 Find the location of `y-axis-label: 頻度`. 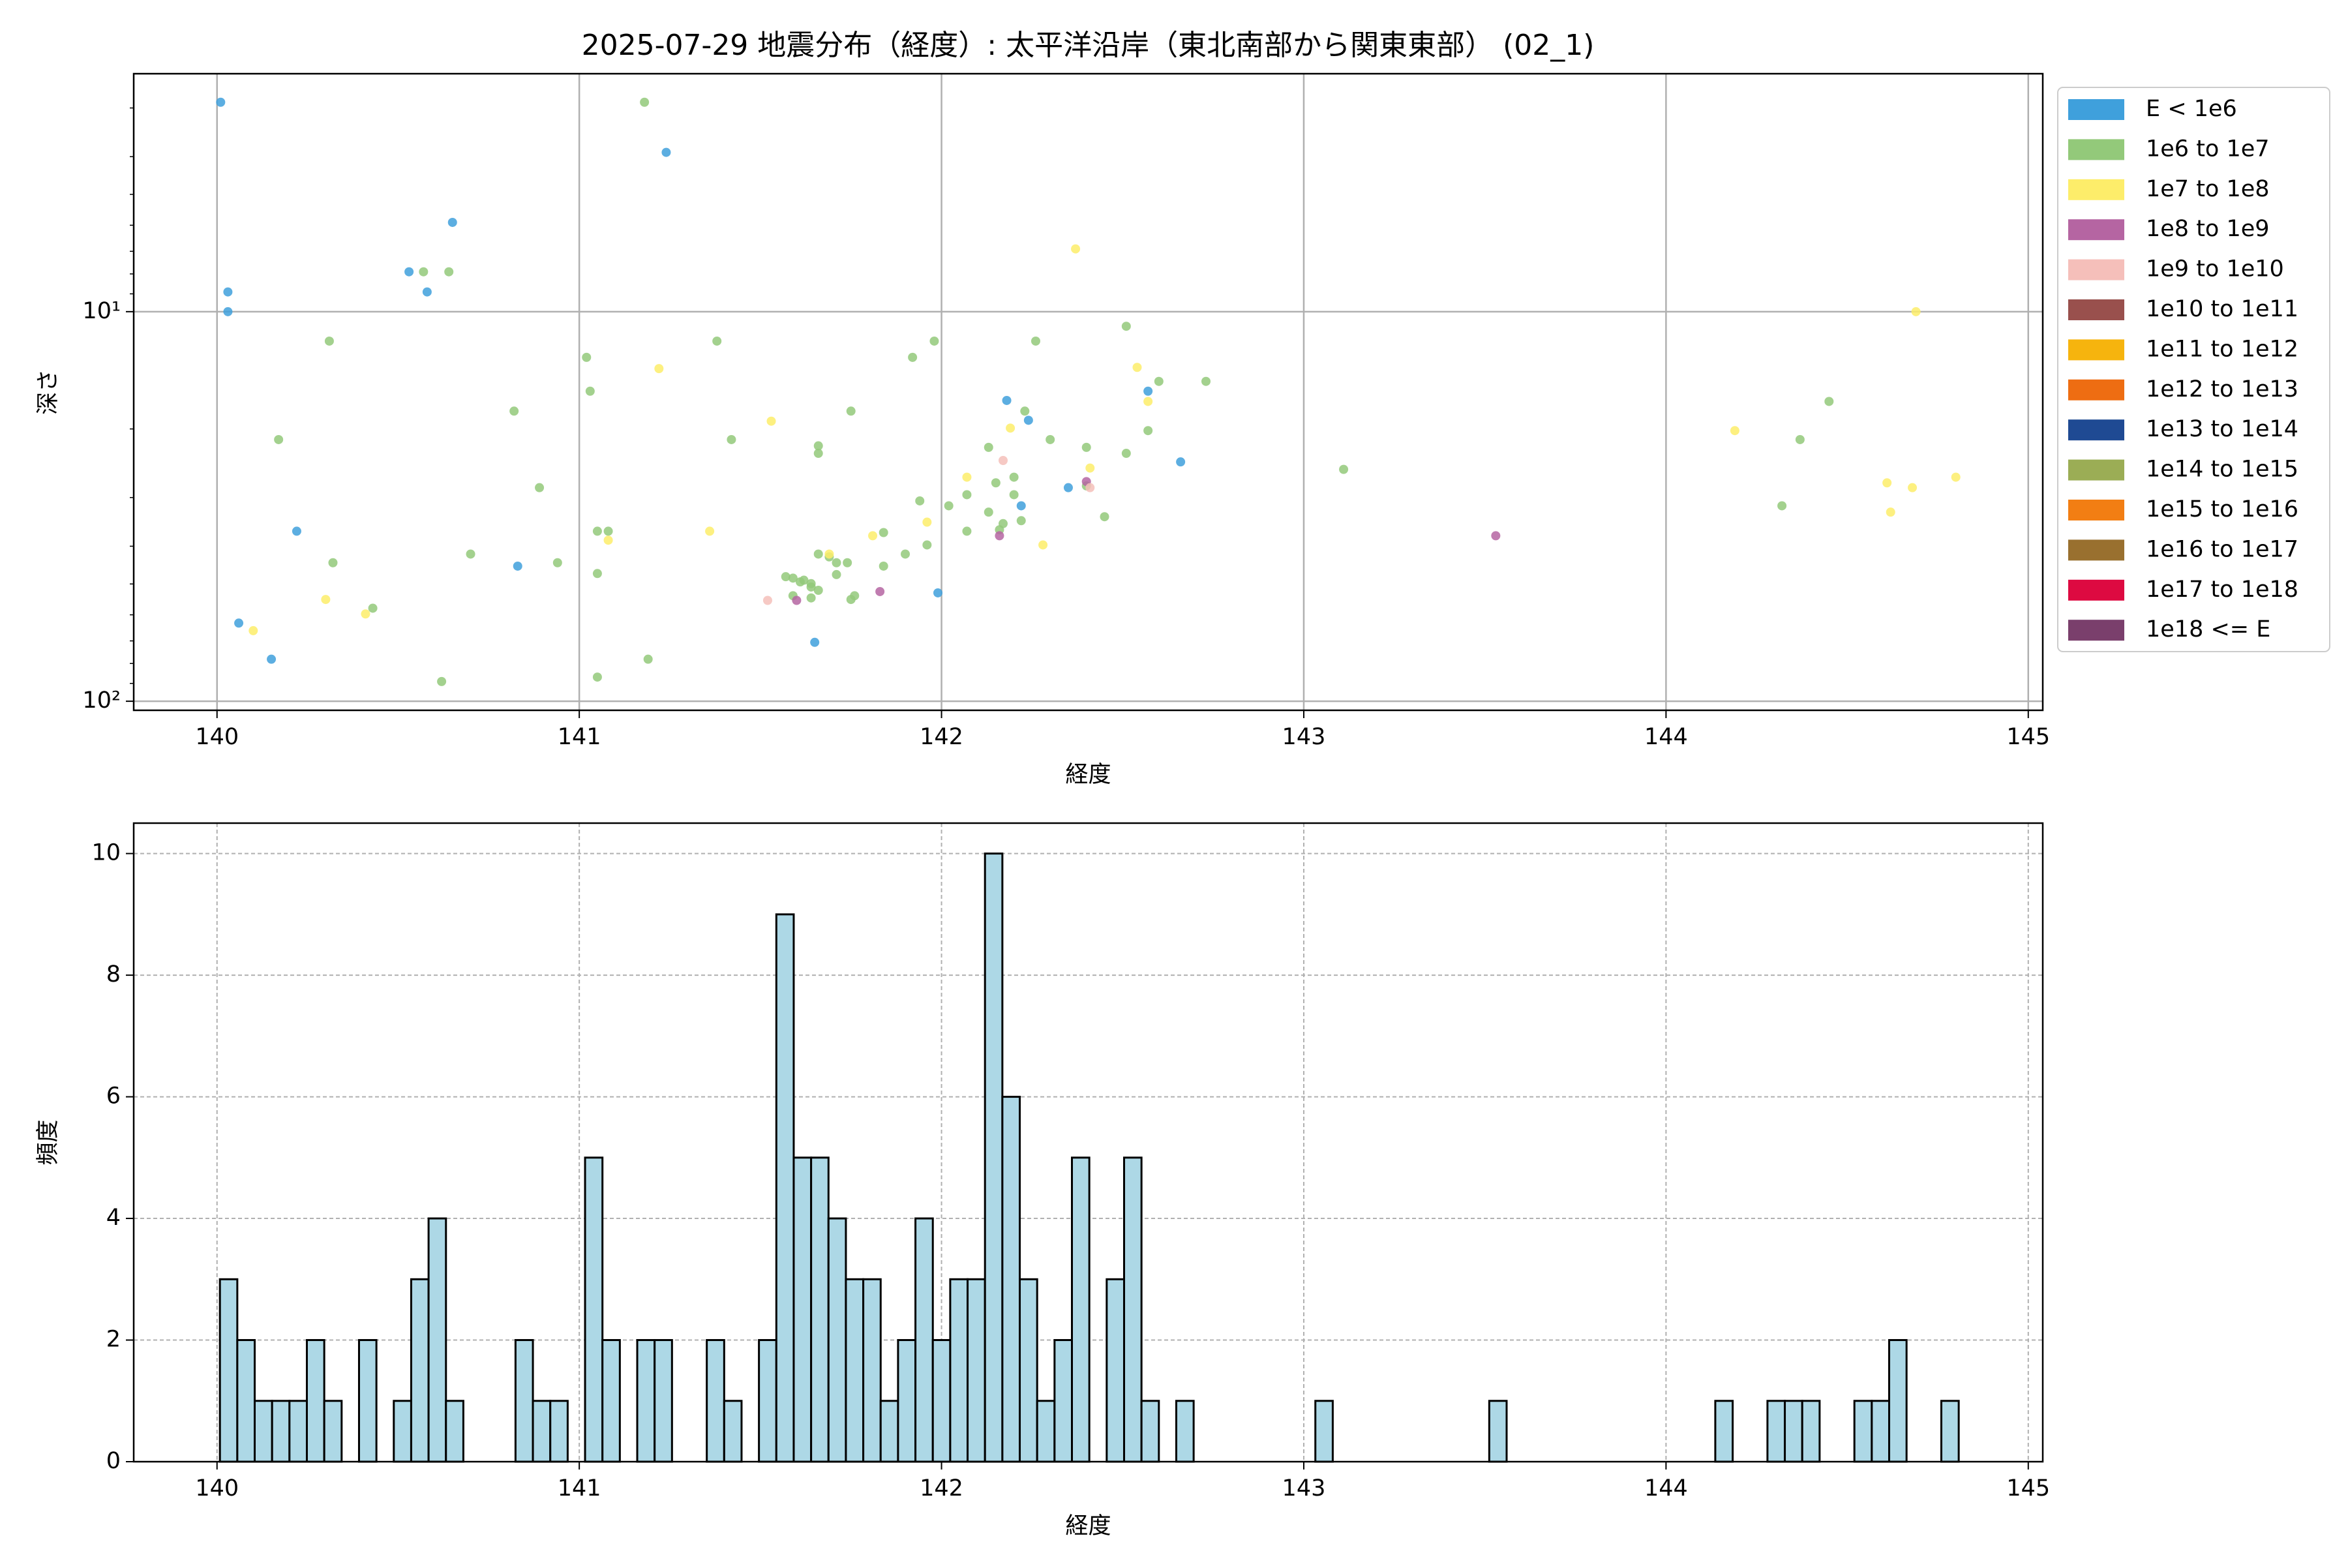

y-axis-label: 頻度 is located at coordinates (48, 1142).